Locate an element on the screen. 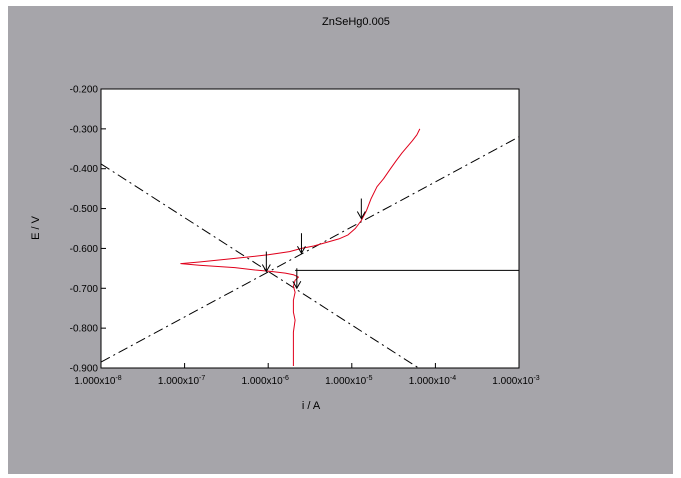  chart-title: ZnSeHg0.005 is located at coordinates (356, 22).